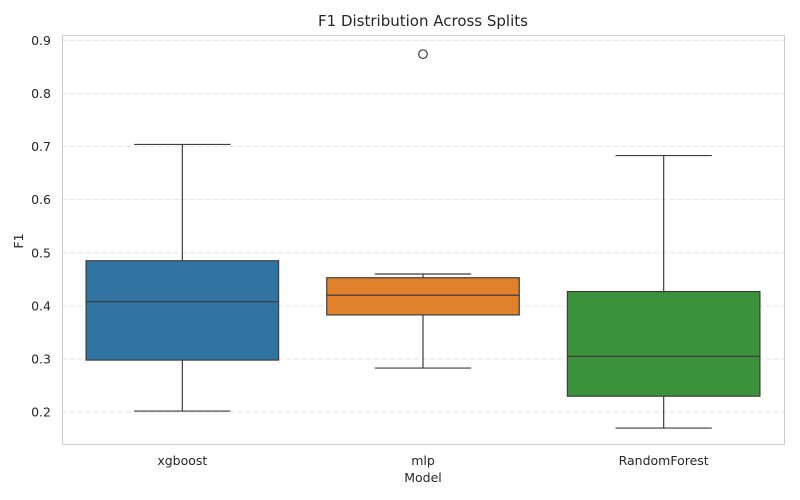 Image resolution: width=800 pixels, height=500 pixels. Describe the element at coordinates (423, 477) in the screenshot. I see `x-axis-label: Model` at that location.